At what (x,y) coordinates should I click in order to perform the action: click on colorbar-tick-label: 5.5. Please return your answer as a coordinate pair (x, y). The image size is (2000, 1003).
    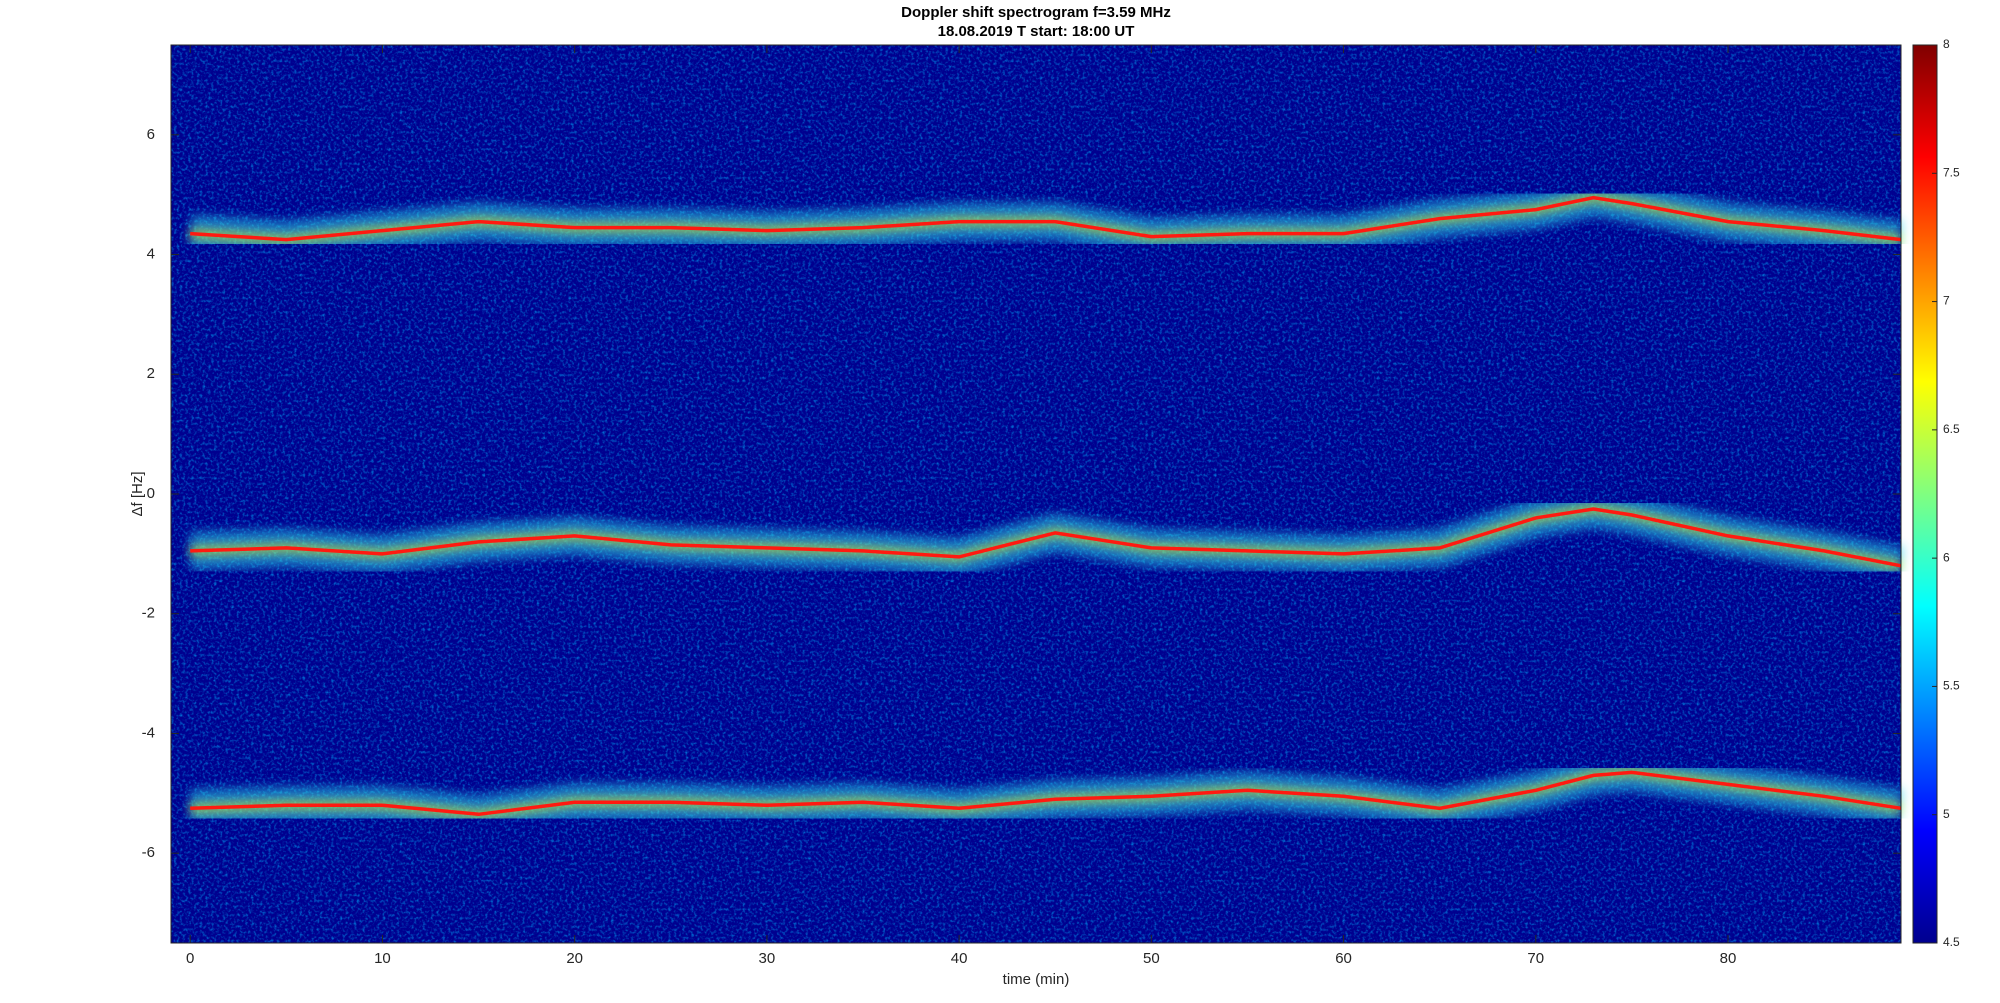
    Looking at the image, I should click on (1951, 686).